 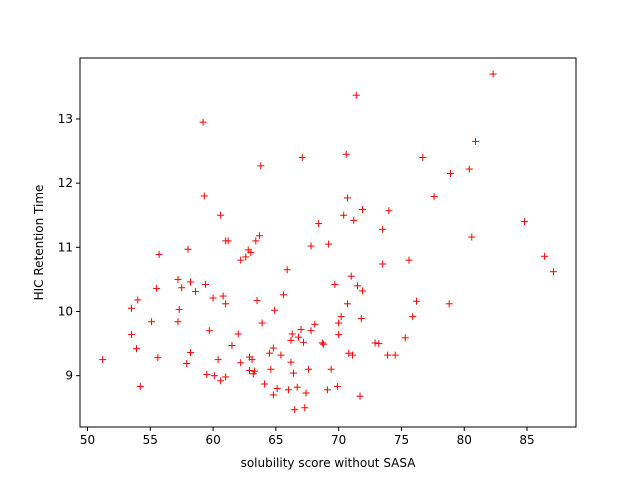 What do you see at coordinates (329, 463) in the screenshot?
I see `x-axis-label: solubility score without SASA` at bounding box center [329, 463].